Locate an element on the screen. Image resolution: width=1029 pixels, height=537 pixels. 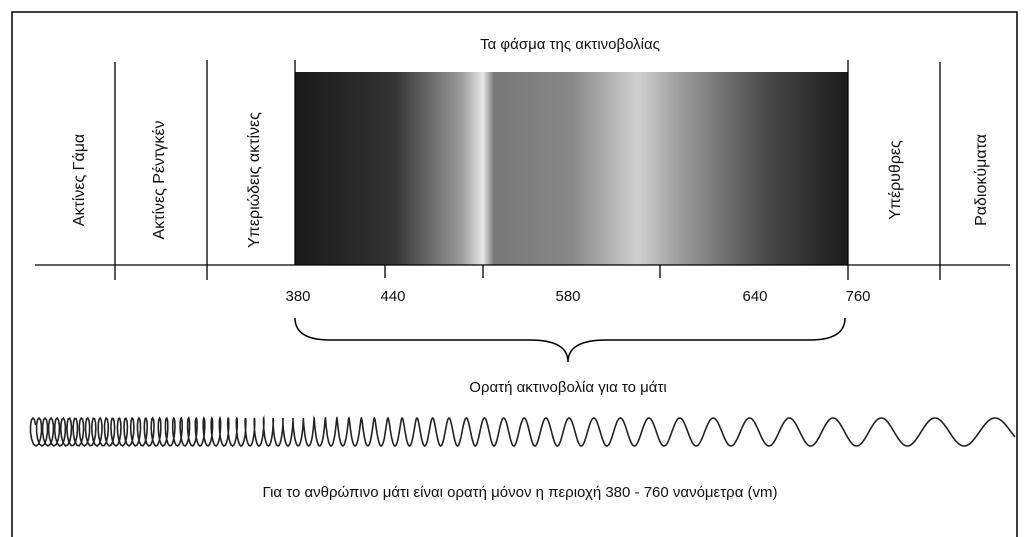
band-label: Ακτίνες Γάμα is located at coordinates (79, 180).